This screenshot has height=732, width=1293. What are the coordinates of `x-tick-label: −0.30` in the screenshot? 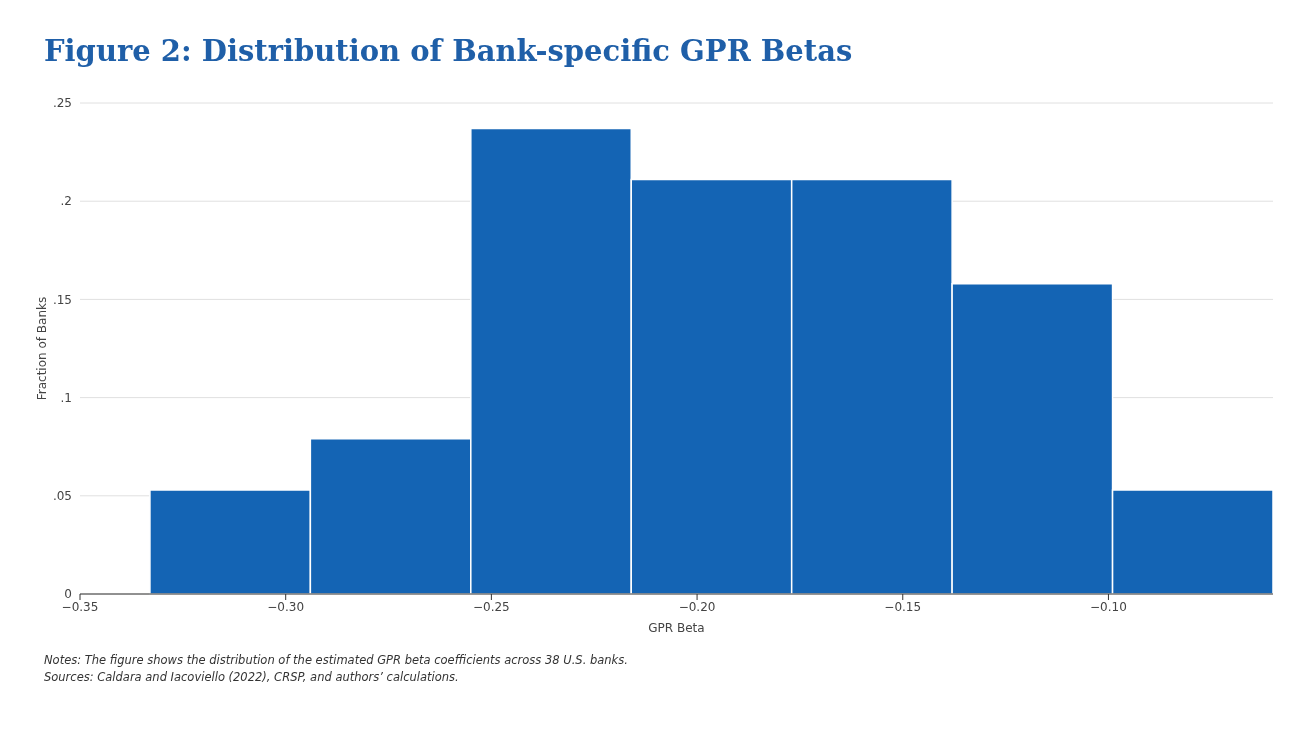 It's located at (286, 606).